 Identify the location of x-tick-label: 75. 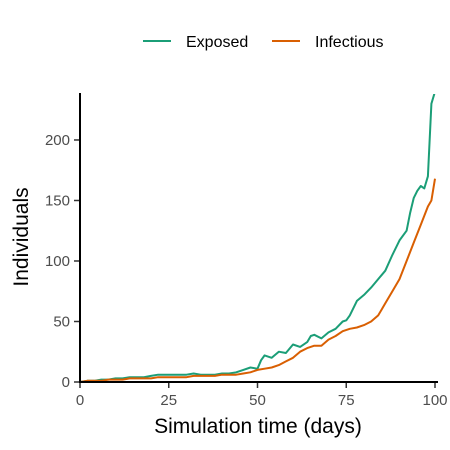
(346, 400).